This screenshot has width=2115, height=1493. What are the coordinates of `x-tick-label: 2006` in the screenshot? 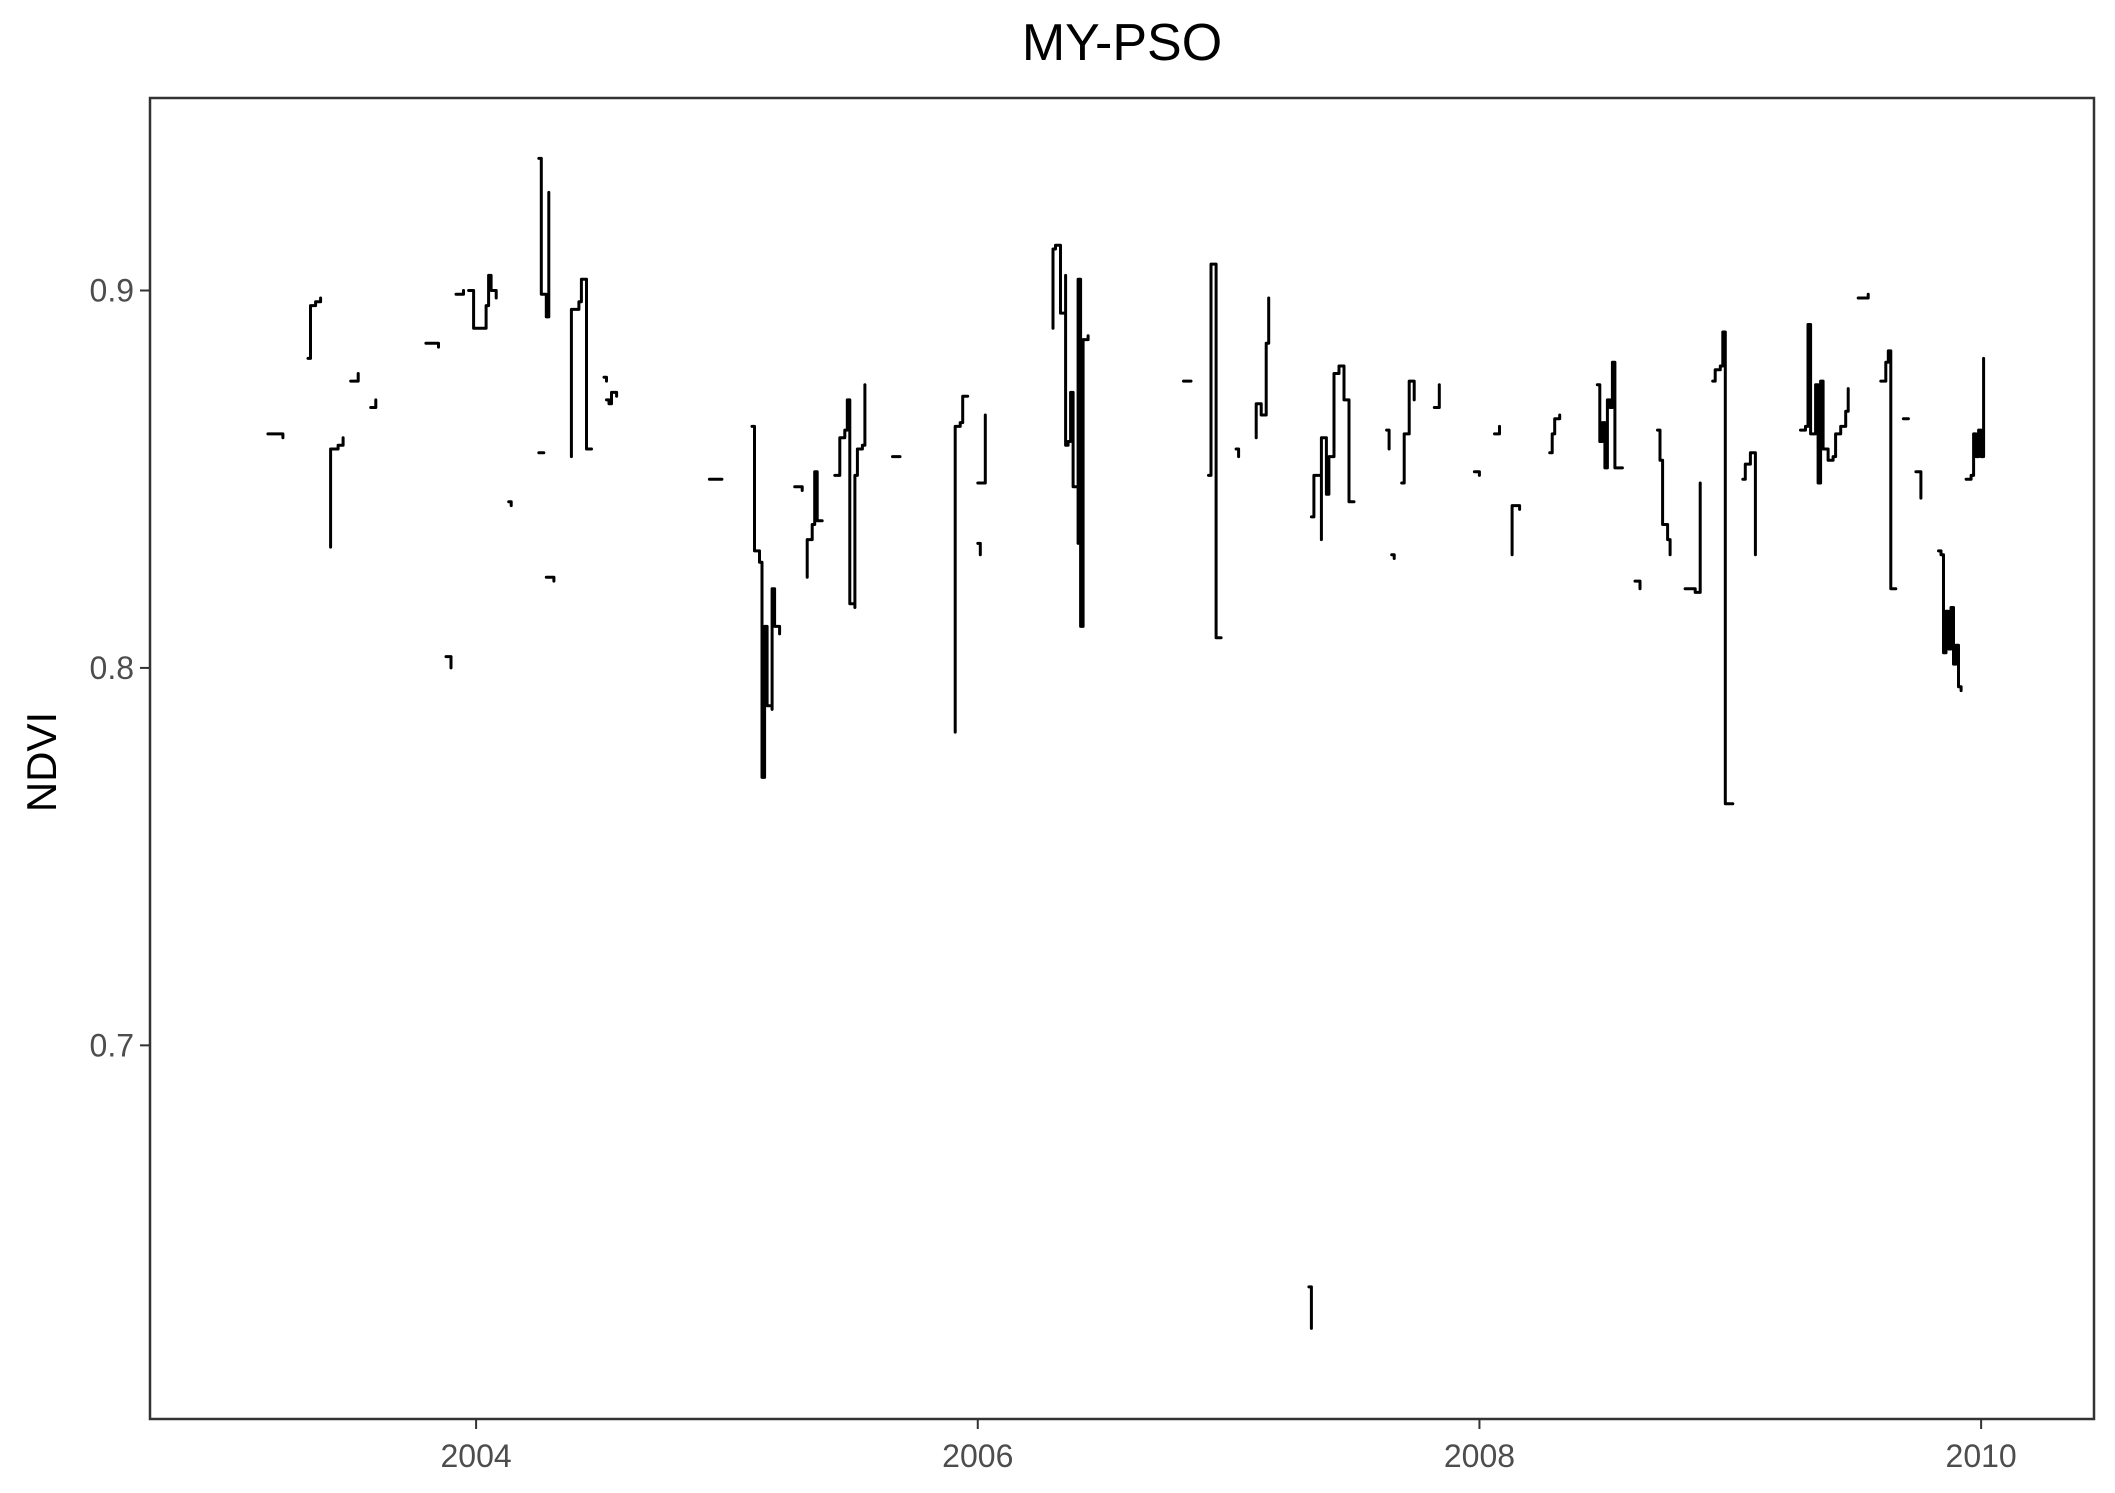 It's located at (977, 1456).